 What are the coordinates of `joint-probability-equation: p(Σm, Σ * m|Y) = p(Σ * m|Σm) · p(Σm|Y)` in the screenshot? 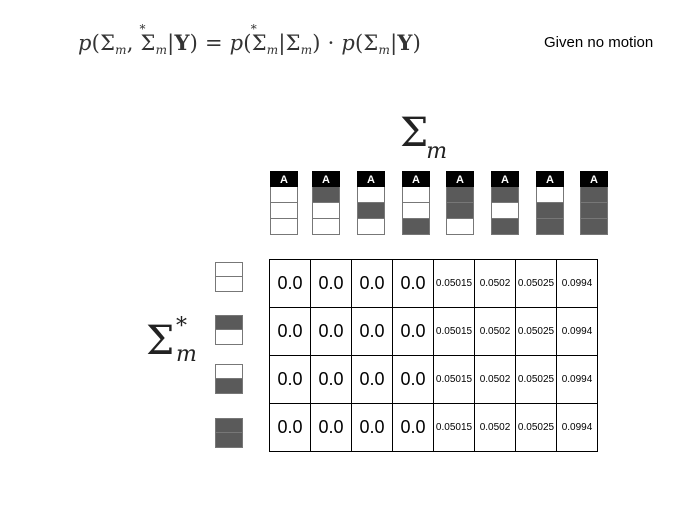 It's located at (249, 39).